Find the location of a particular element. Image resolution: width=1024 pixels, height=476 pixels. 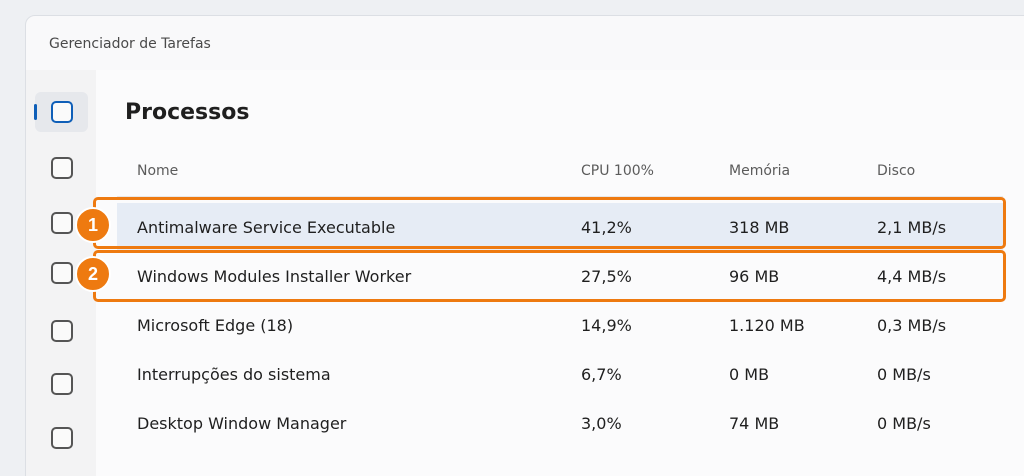

process-memory: 318 MB is located at coordinates (759, 227).